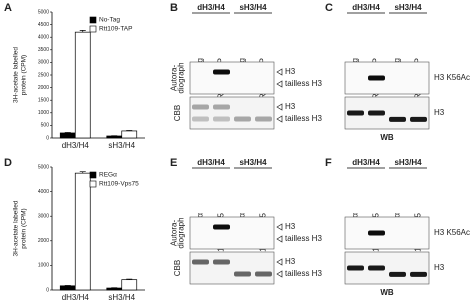 The width and height of the screenshot is (474, 308). What do you see at coordinates (43, 217) in the screenshot?
I see `y-tick-label: 3000` at bounding box center [43, 217].